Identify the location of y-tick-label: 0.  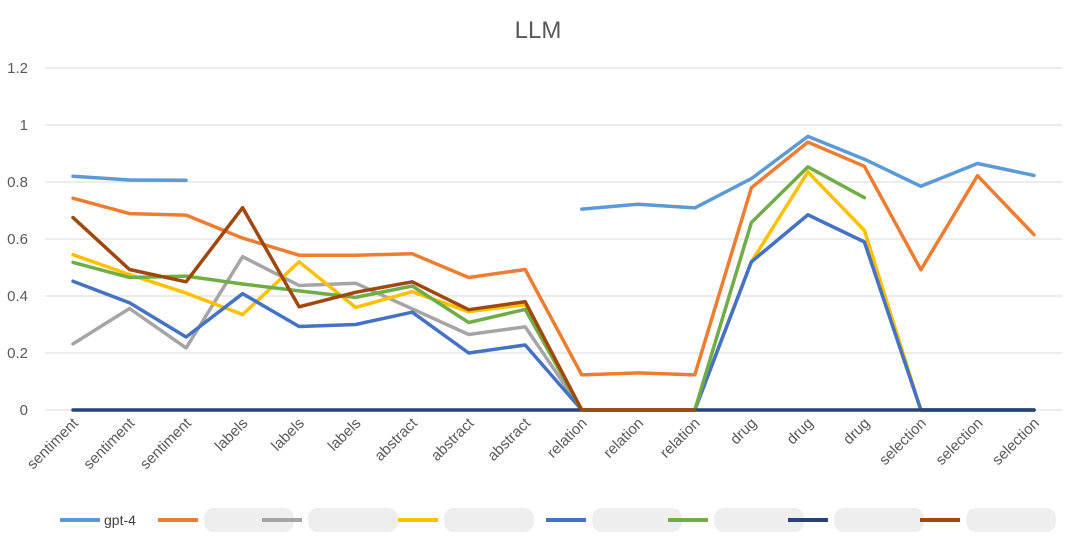
(24, 410).